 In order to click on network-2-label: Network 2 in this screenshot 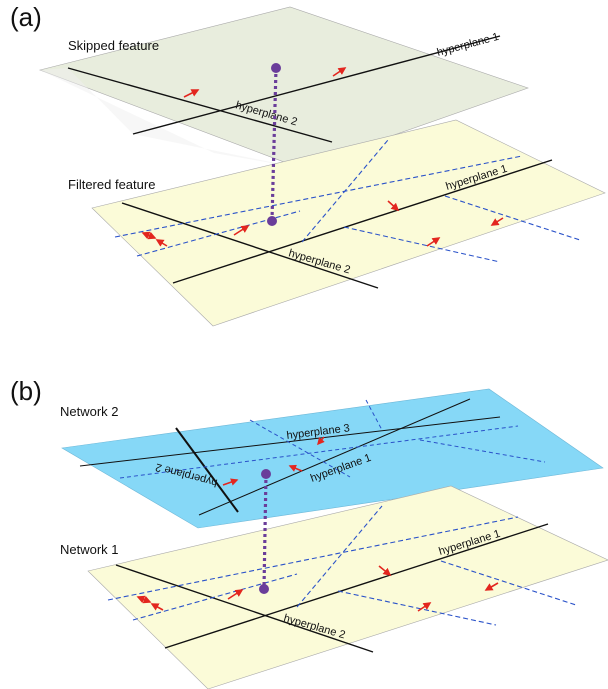, I will do `click(89, 411)`.